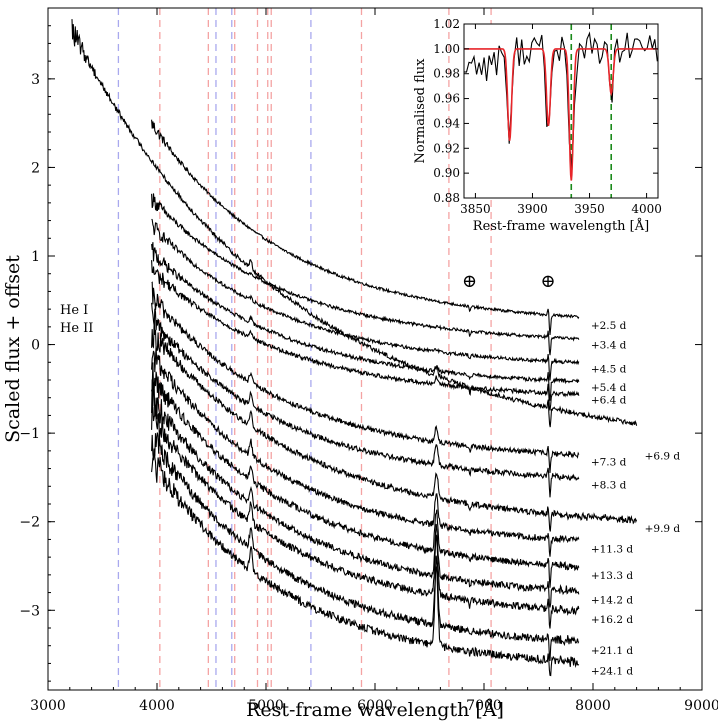  What do you see at coordinates (76, 328) in the screenshot?
I see `legend-label: He II` at bounding box center [76, 328].